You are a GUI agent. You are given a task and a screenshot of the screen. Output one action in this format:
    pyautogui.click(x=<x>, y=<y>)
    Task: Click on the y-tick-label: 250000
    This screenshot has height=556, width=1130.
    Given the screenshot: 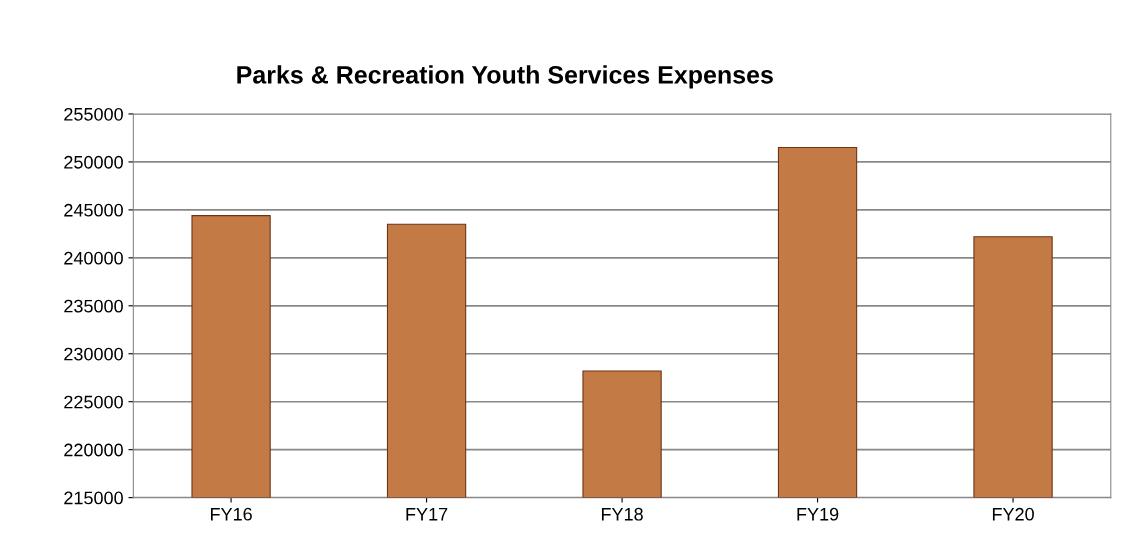 What is the action you would take?
    pyautogui.click(x=93, y=162)
    